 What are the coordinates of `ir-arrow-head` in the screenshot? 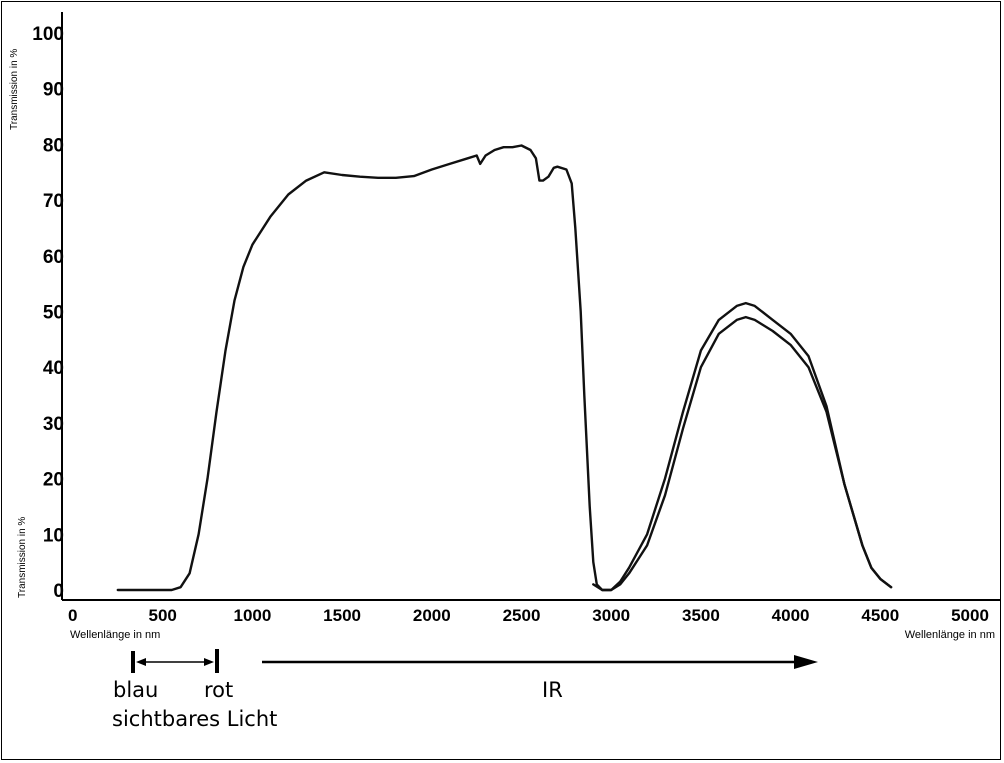 It's located at (806, 662).